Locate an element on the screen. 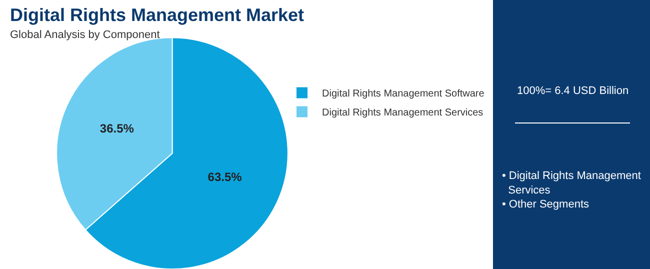 This screenshot has height=269, width=650. chart-subtitle: Global Analysis by Component is located at coordinates (85, 35).